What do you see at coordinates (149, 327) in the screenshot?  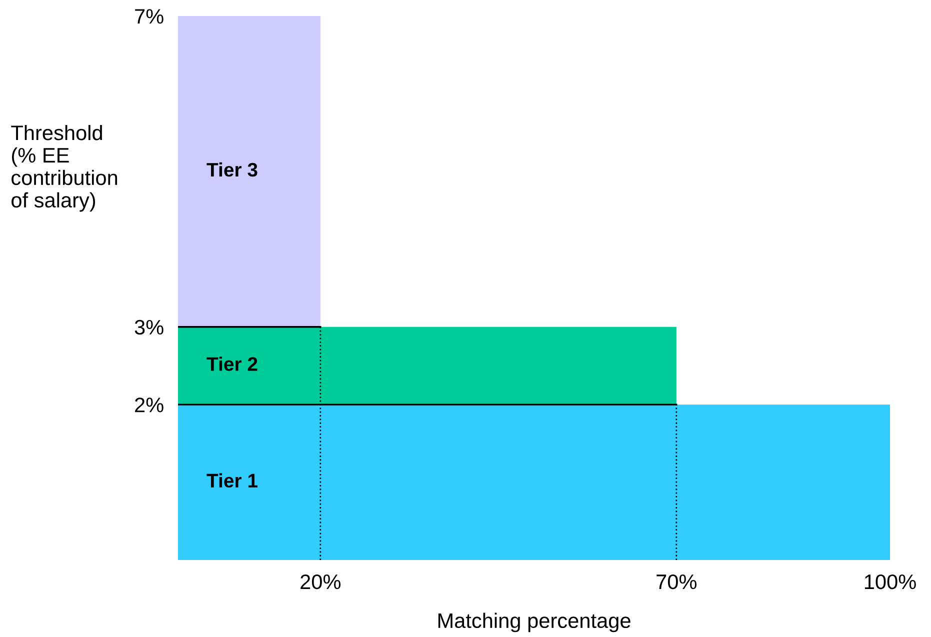 I see `y-tick-label: 3%` at bounding box center [149, 327].